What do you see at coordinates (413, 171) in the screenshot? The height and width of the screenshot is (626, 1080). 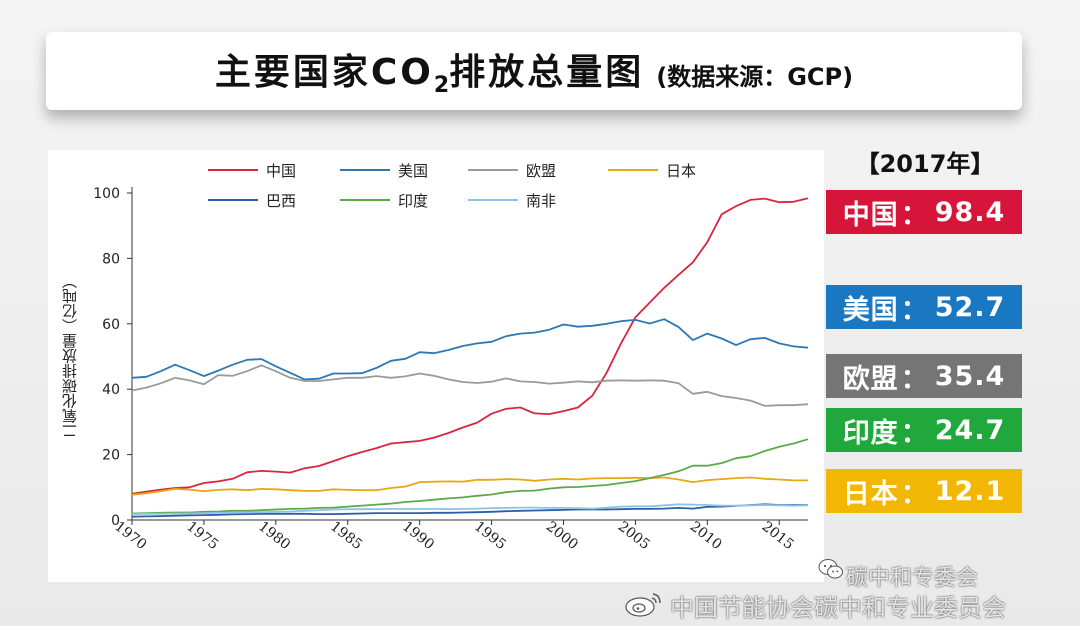 I see `legend-label: 美国` at bounding box center [413, 171].